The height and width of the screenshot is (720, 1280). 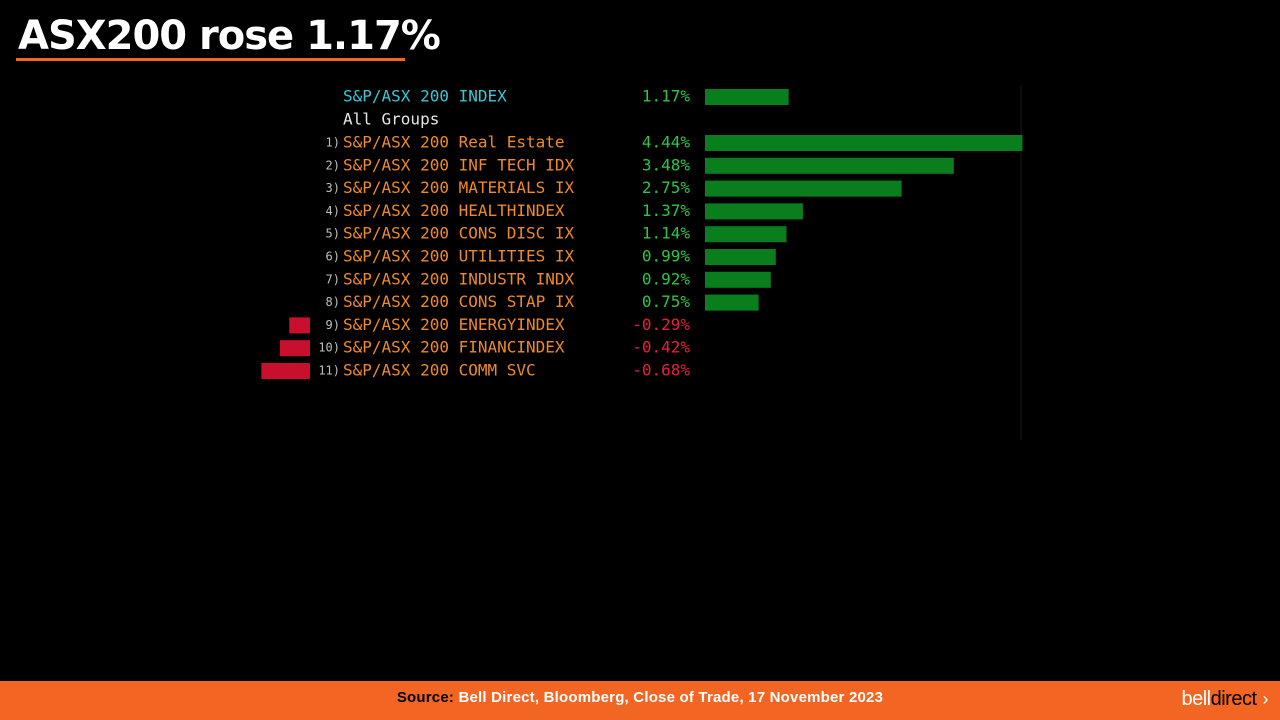 What do you see at coordinates (666, 142) in the screenshot?
I see `value-label: 4.44%` at bounding box center [666, 142].